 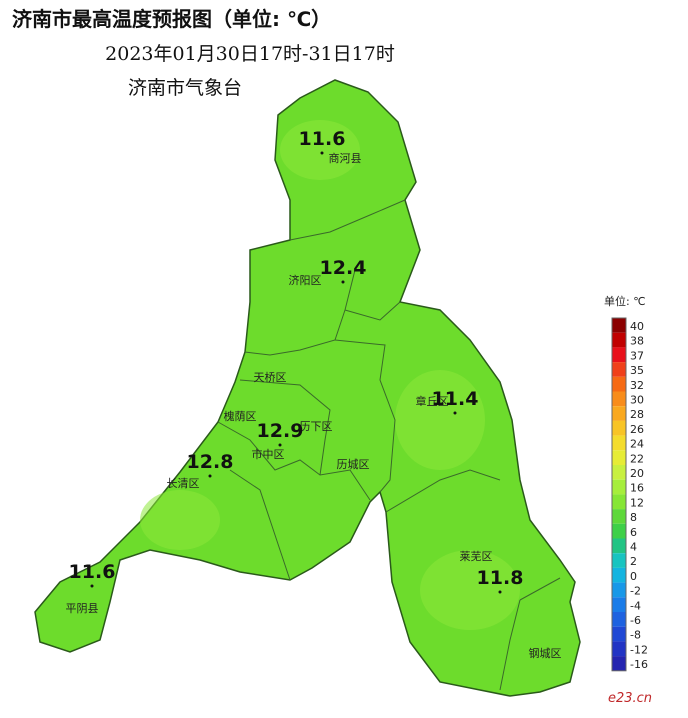 I want to click on watermark: e23.cn, so click(x=630, y=698).